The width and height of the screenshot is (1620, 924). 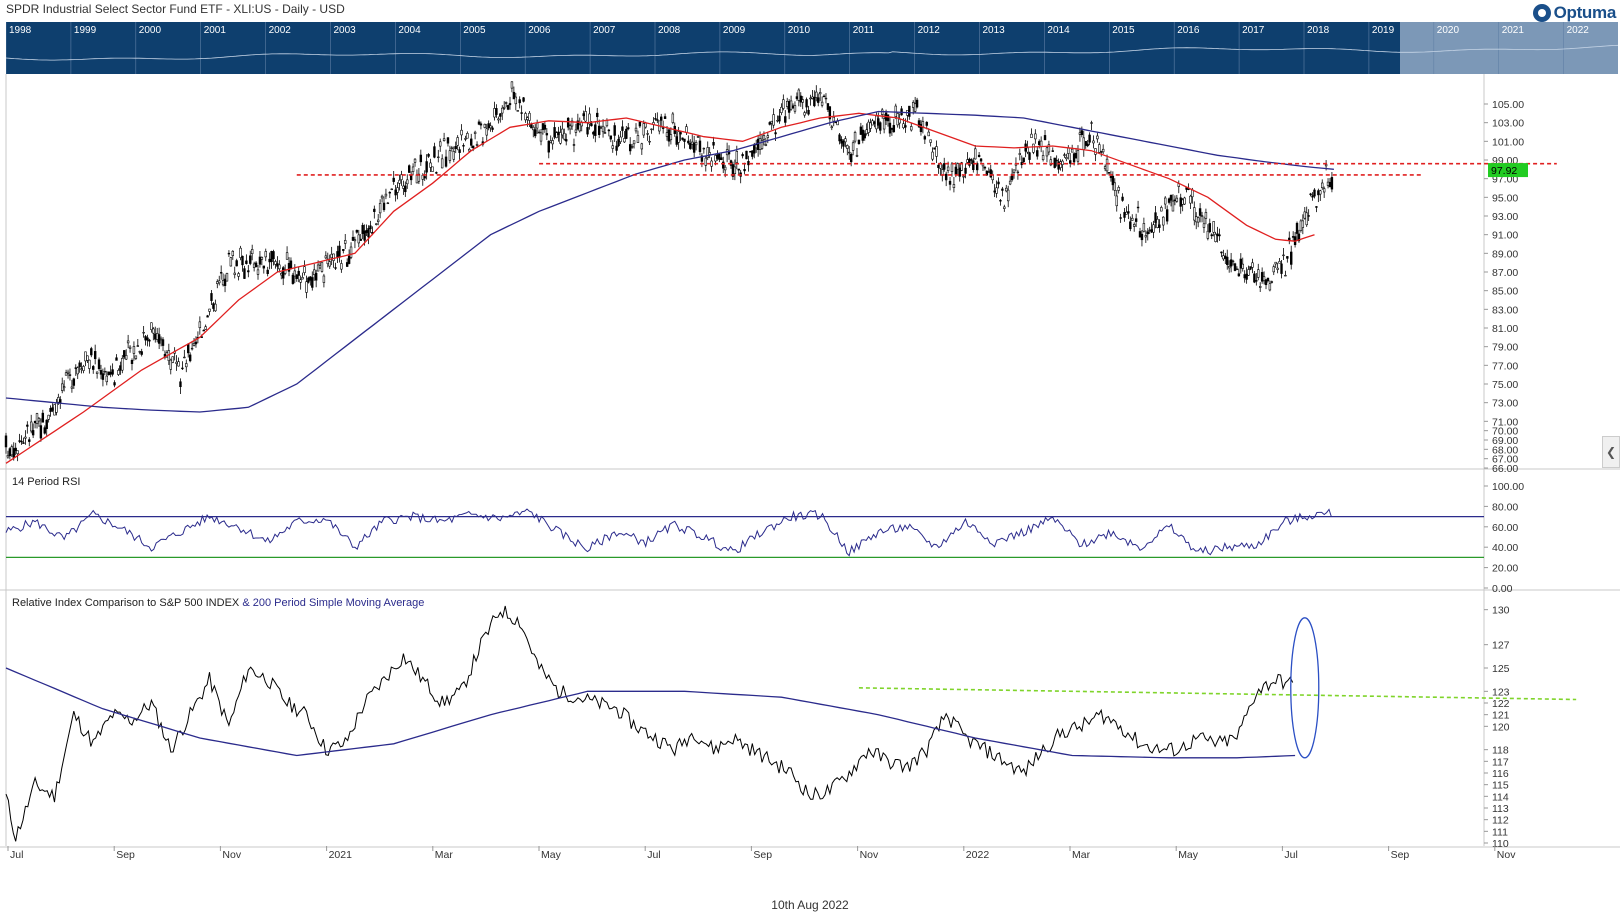 I want to click on relative-y-tick-label: 116, so click(x=1500, y=774).